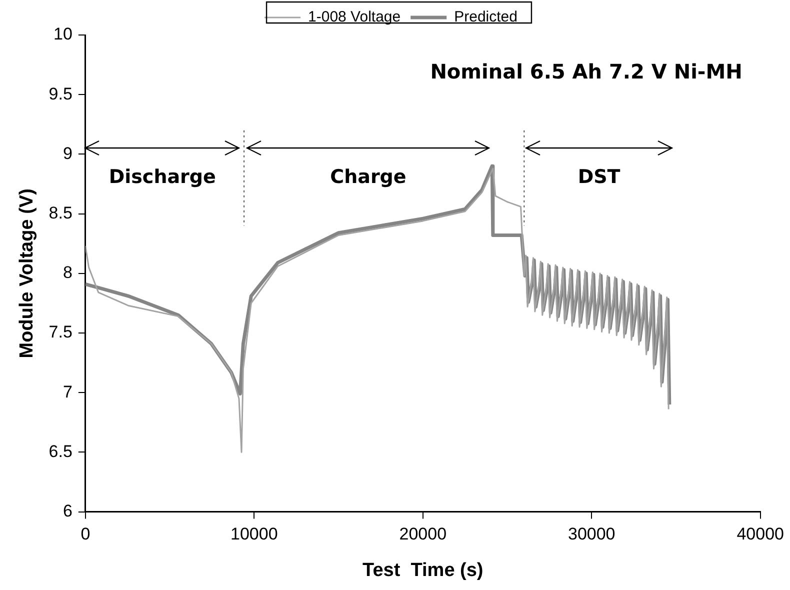  Describe the element at coordinates (60, 451) in the screenshot. I see `y-tick-label: 6.5` at that location.